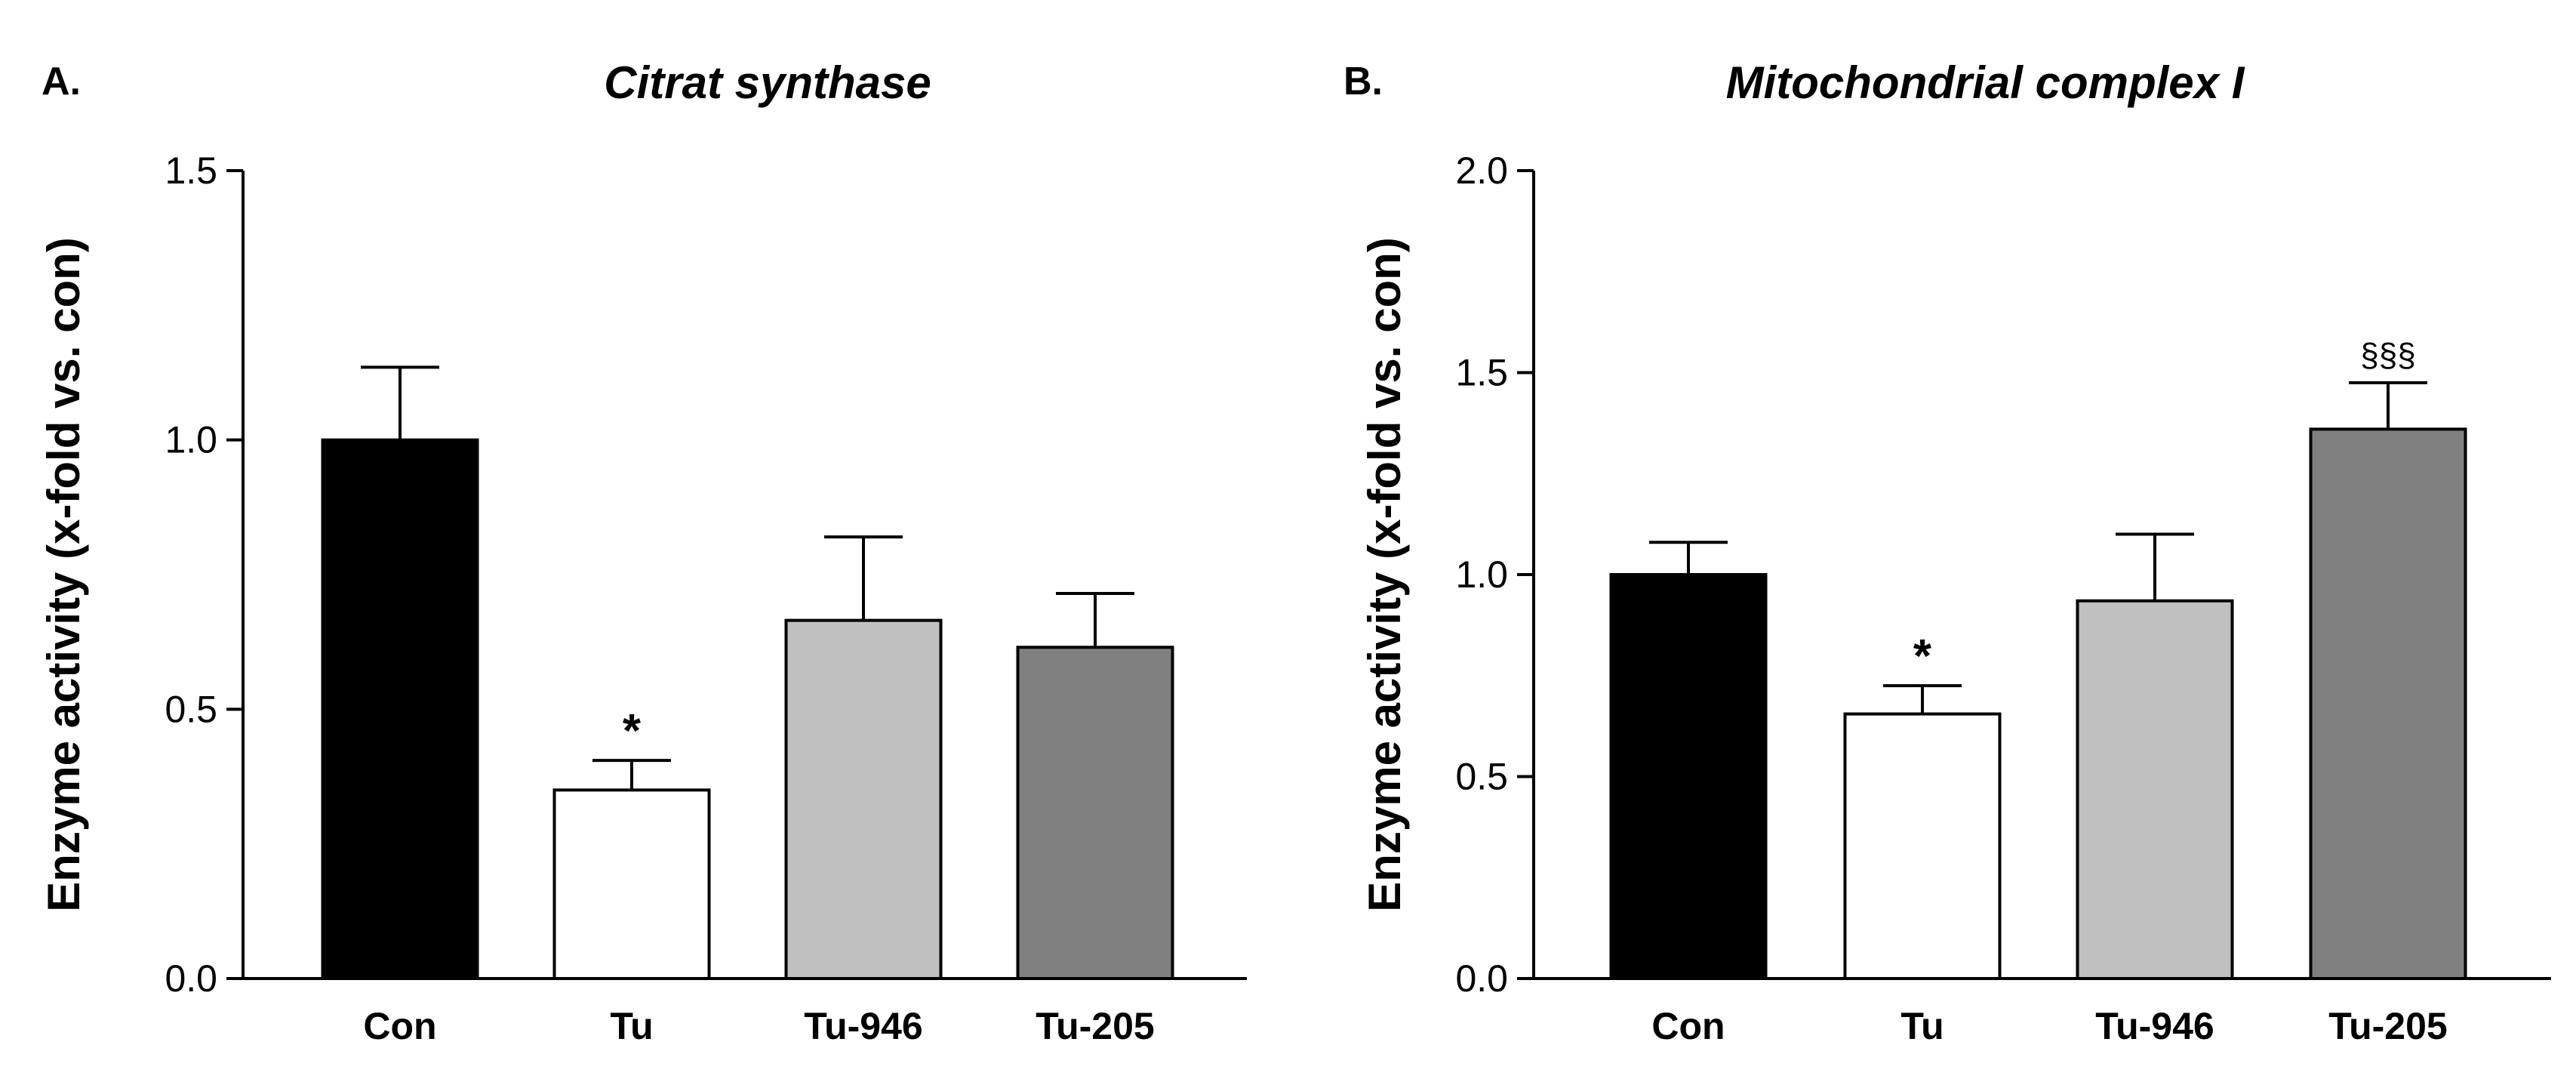 Image resolution: width=2576 pixels, height=1085 pixels. I want to click on chart-title: Citrat synthase, so click(767, 82).